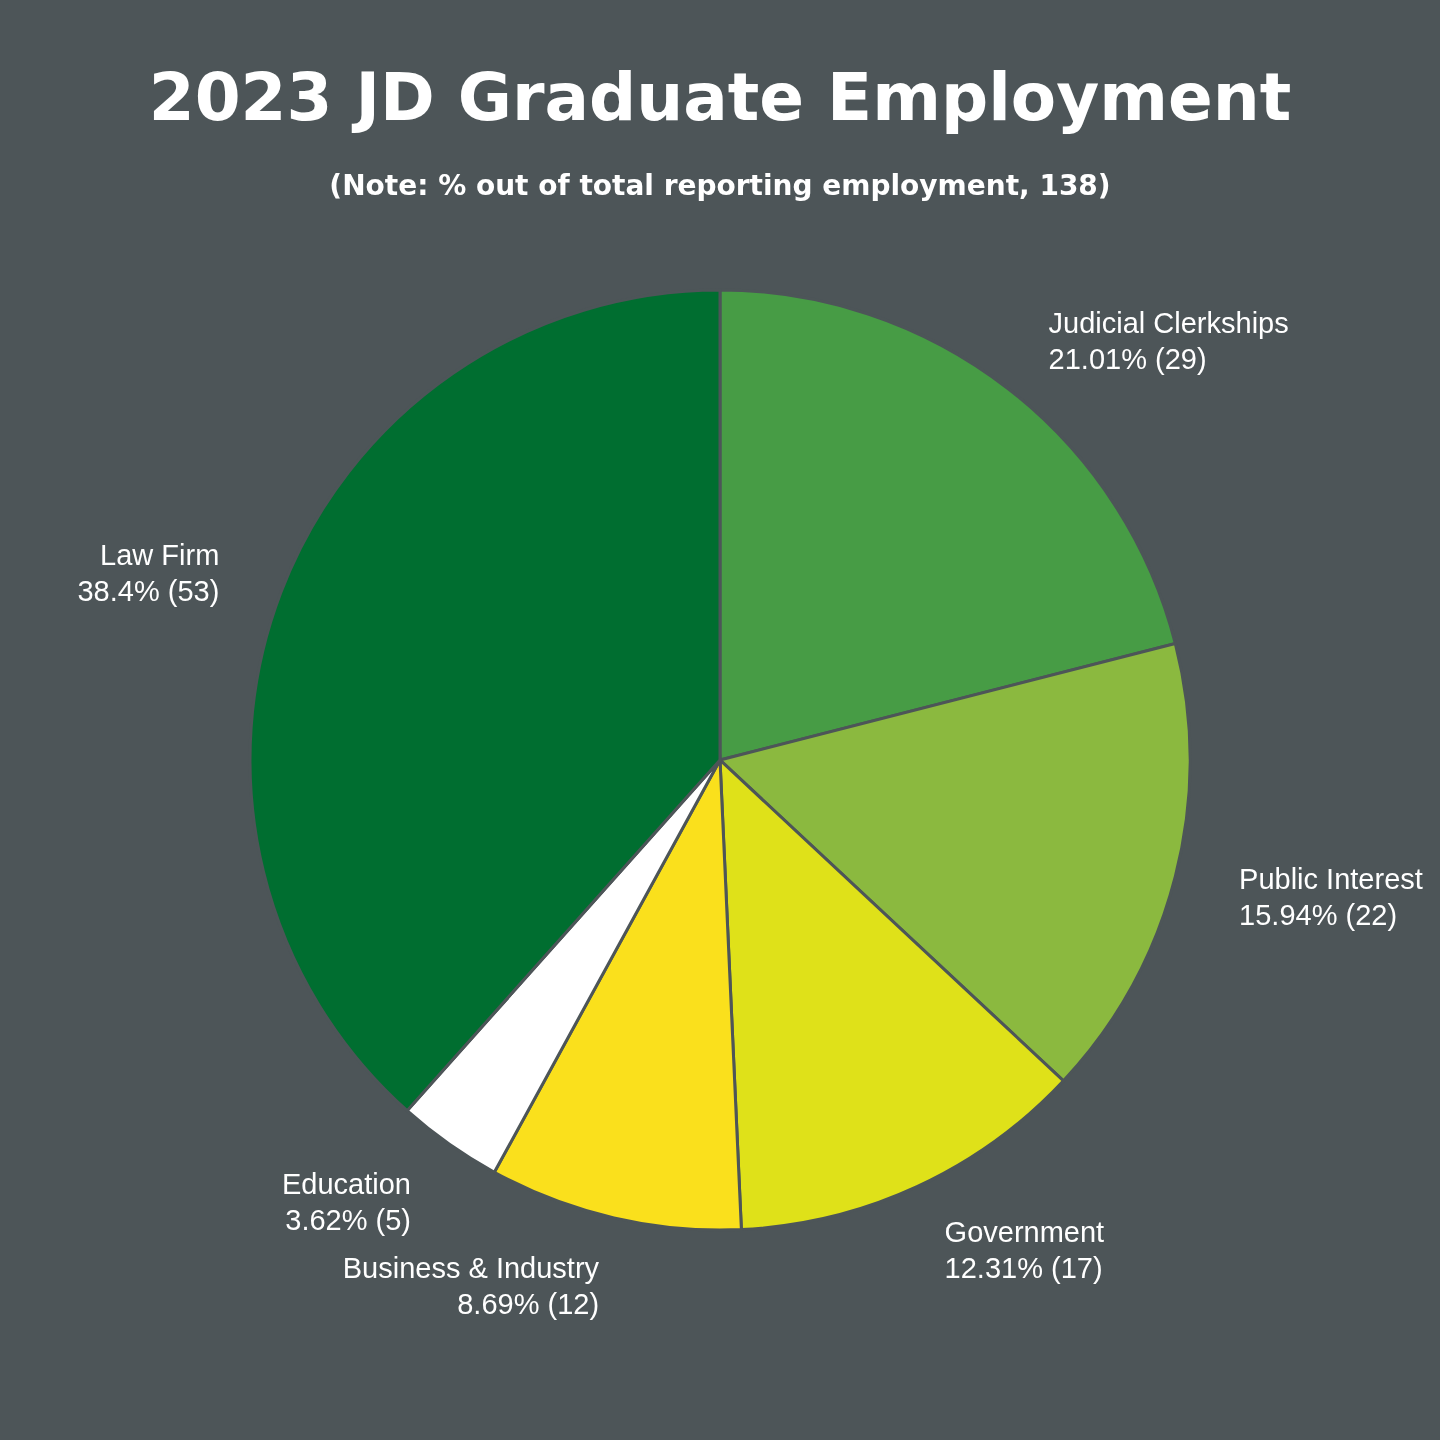  I want to click on slice-label: Education, so click(347, 1183).